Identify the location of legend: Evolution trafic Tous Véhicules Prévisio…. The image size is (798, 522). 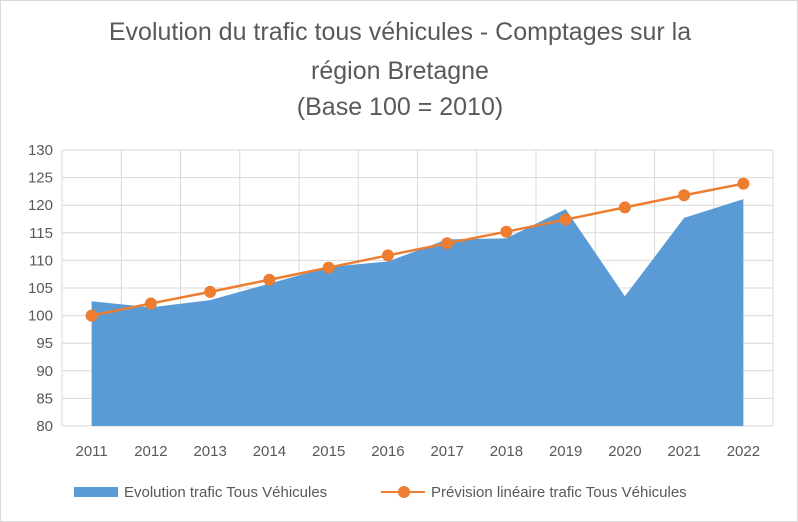
(399, 492).